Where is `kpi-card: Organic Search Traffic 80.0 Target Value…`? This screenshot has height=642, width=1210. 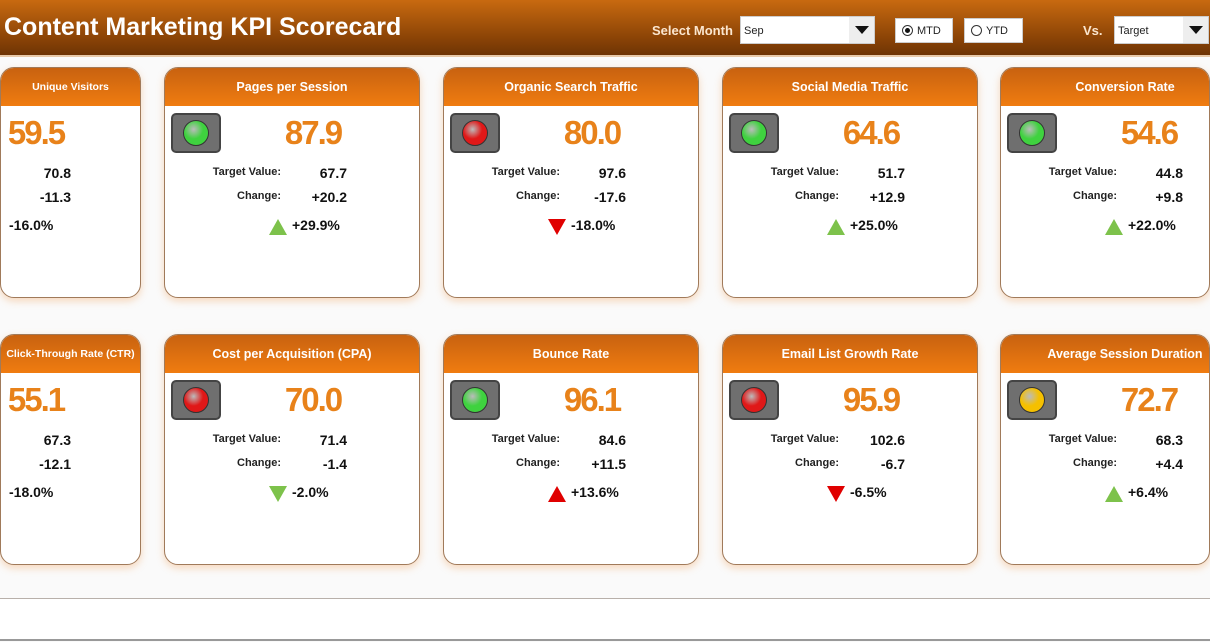
kpi-card: Organic Search Traffic 80.0 Target Value… is located at coordinates (571, 182).